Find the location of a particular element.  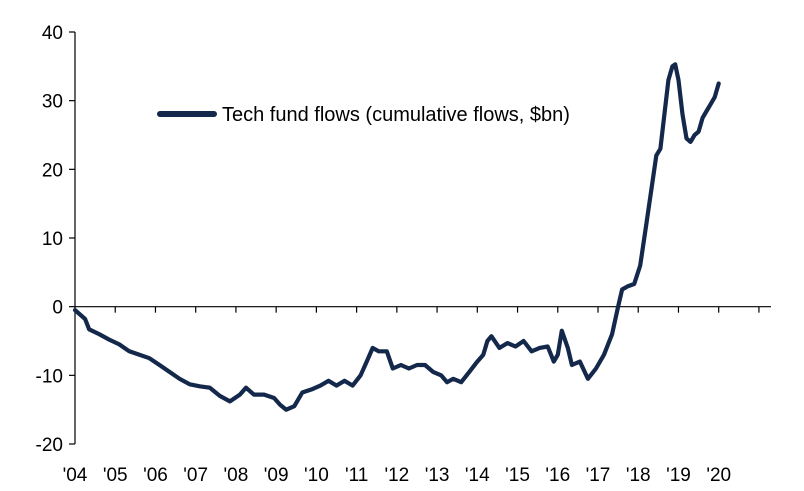

y-tick-label: 30 is located at coordinates (52, 102).